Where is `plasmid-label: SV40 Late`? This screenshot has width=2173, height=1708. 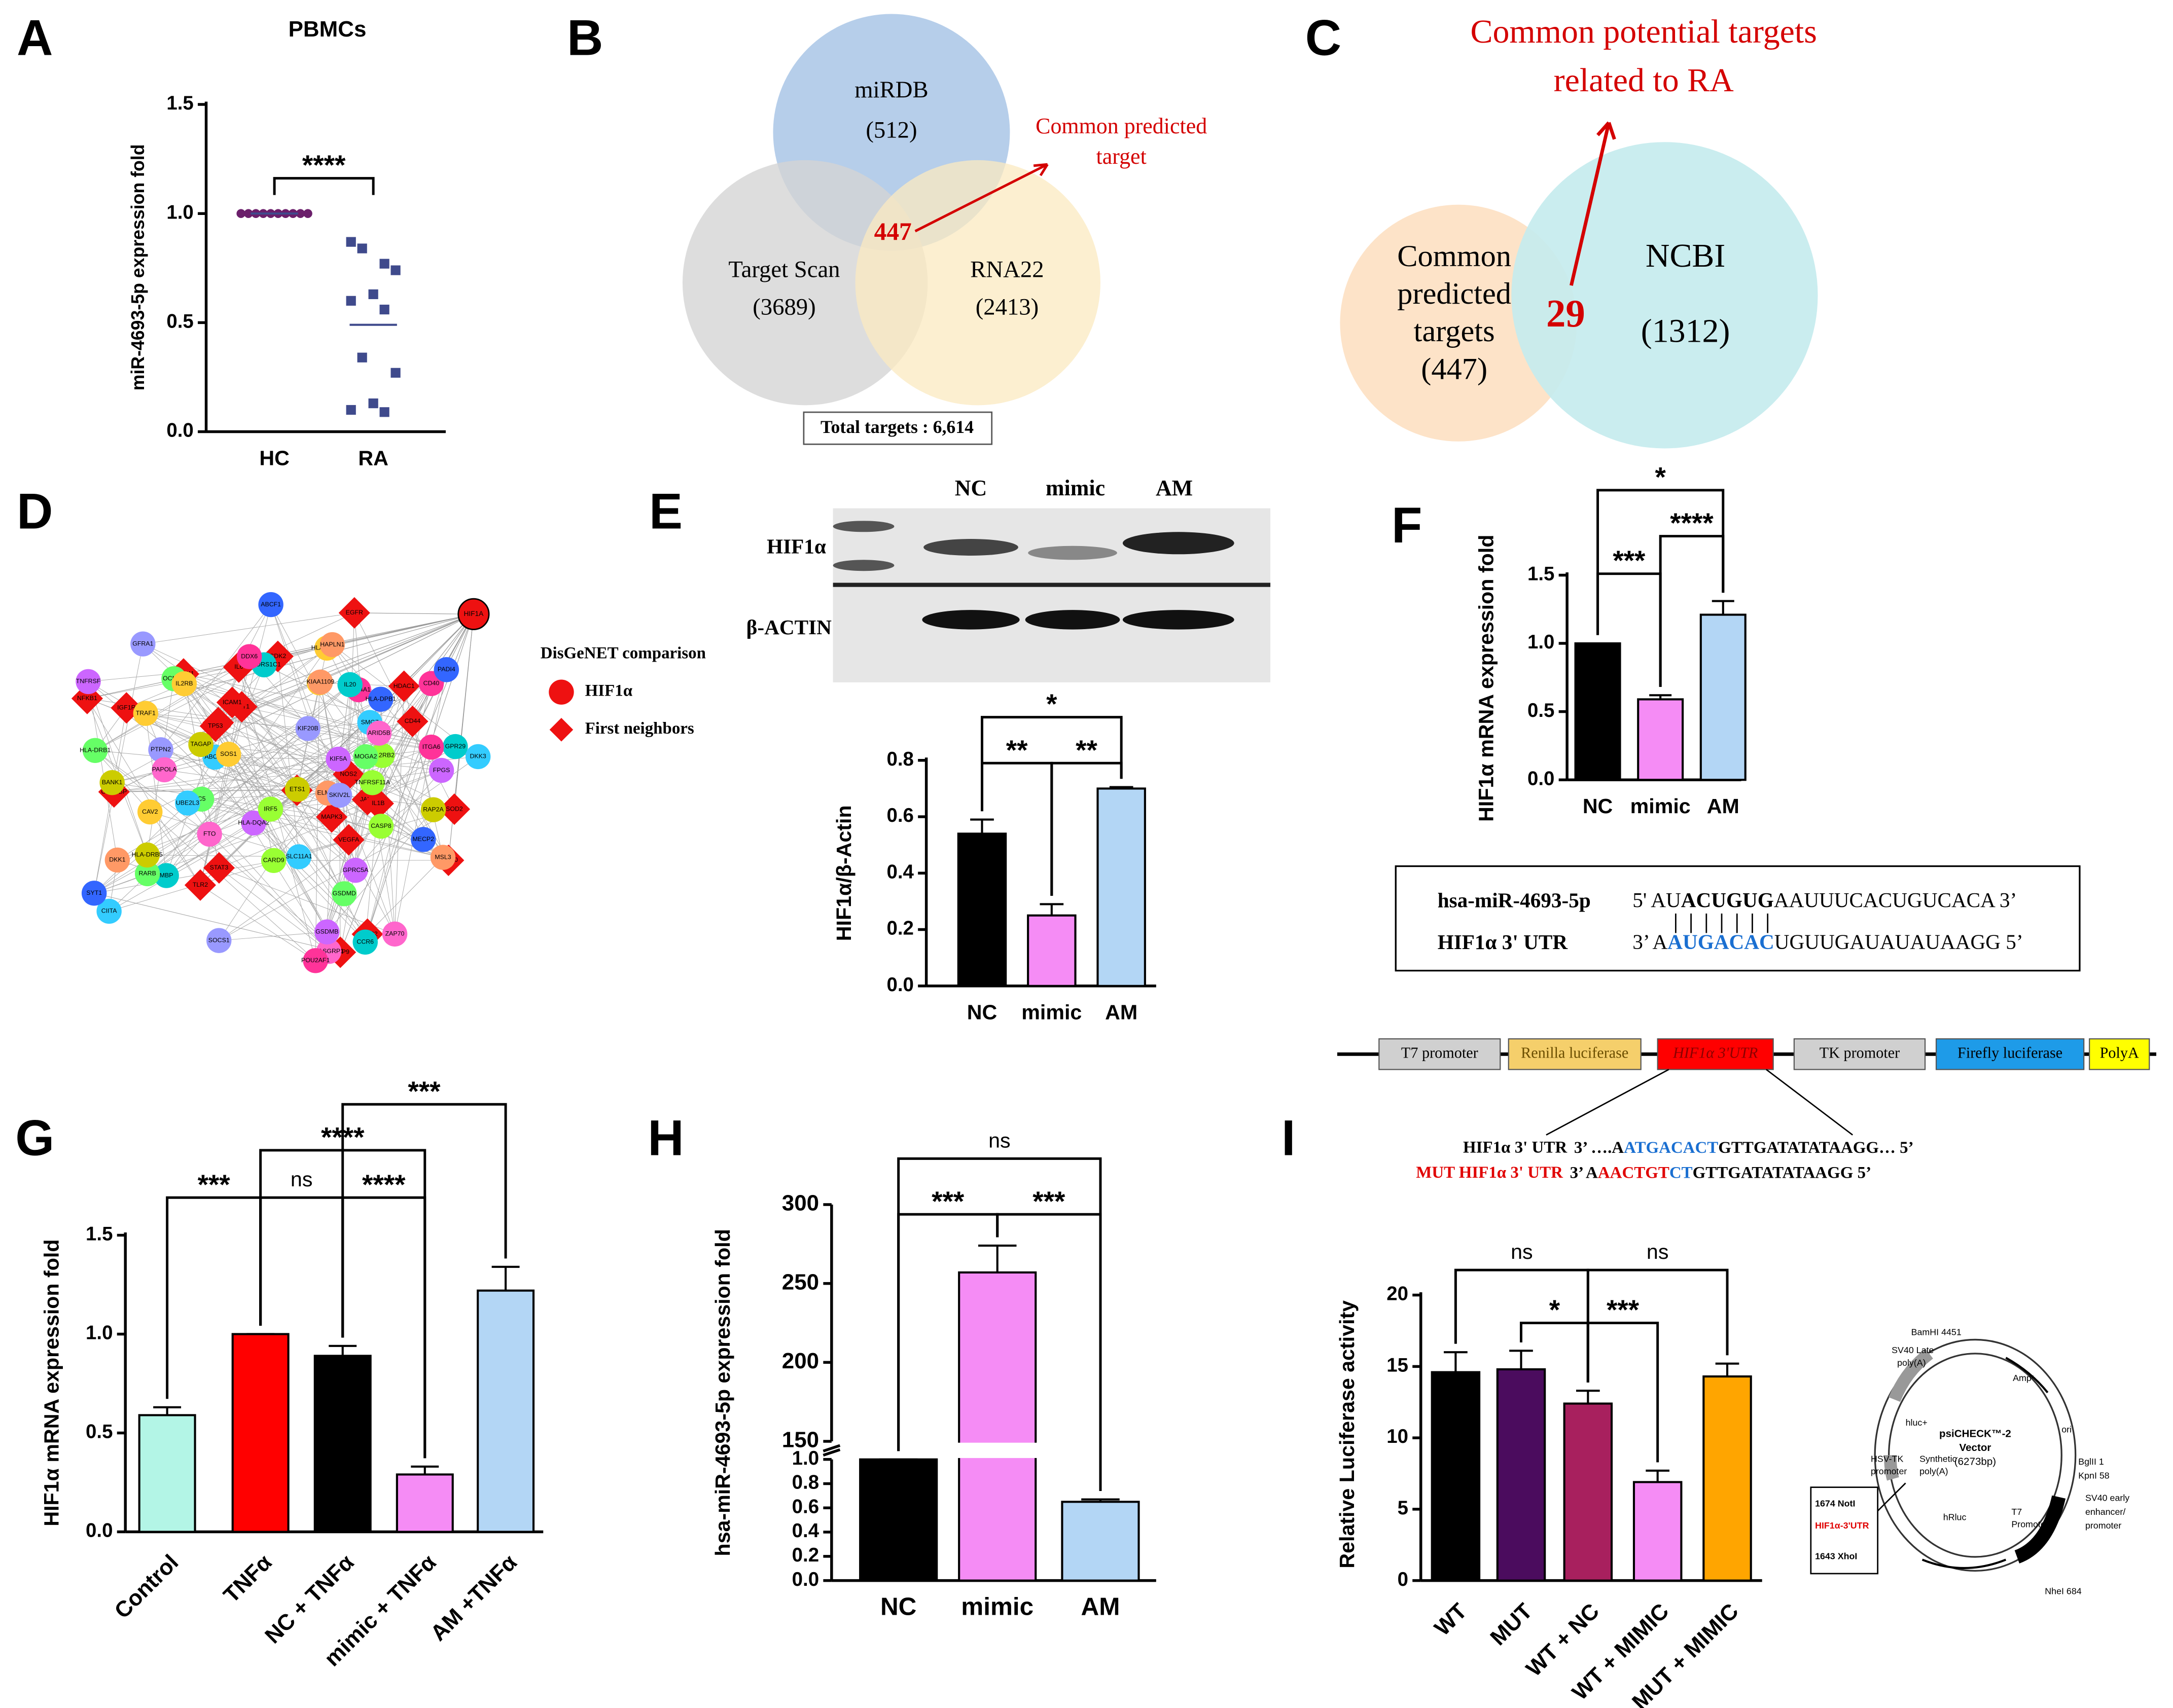 plasmid-label: SV40 Late is located at coordinates (1913, 1350).